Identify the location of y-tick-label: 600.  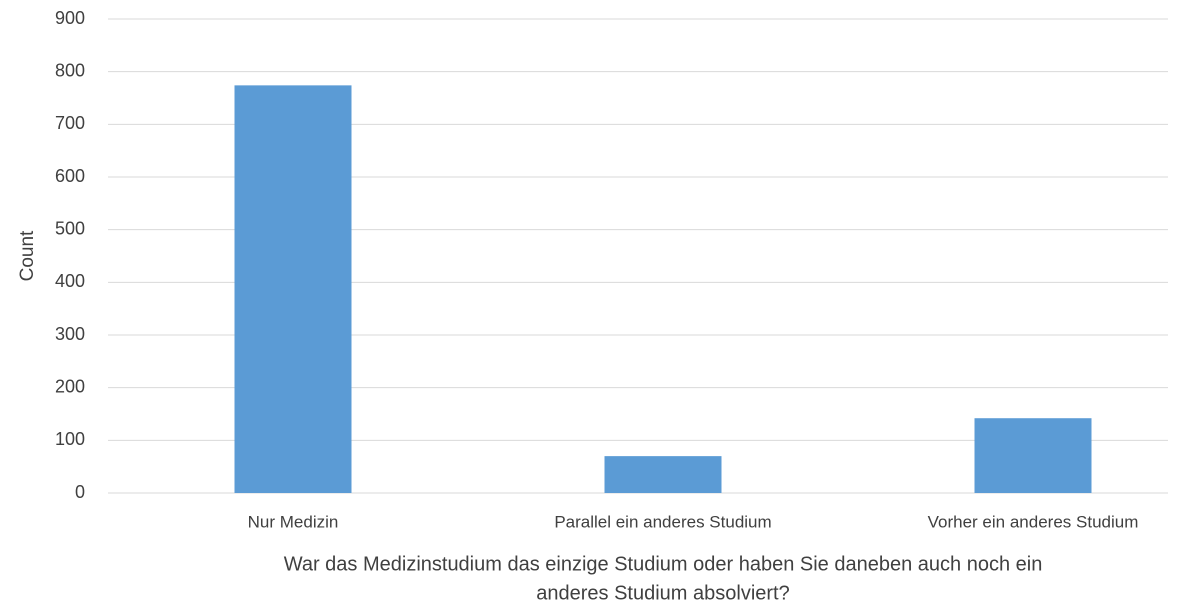
(70, 176).